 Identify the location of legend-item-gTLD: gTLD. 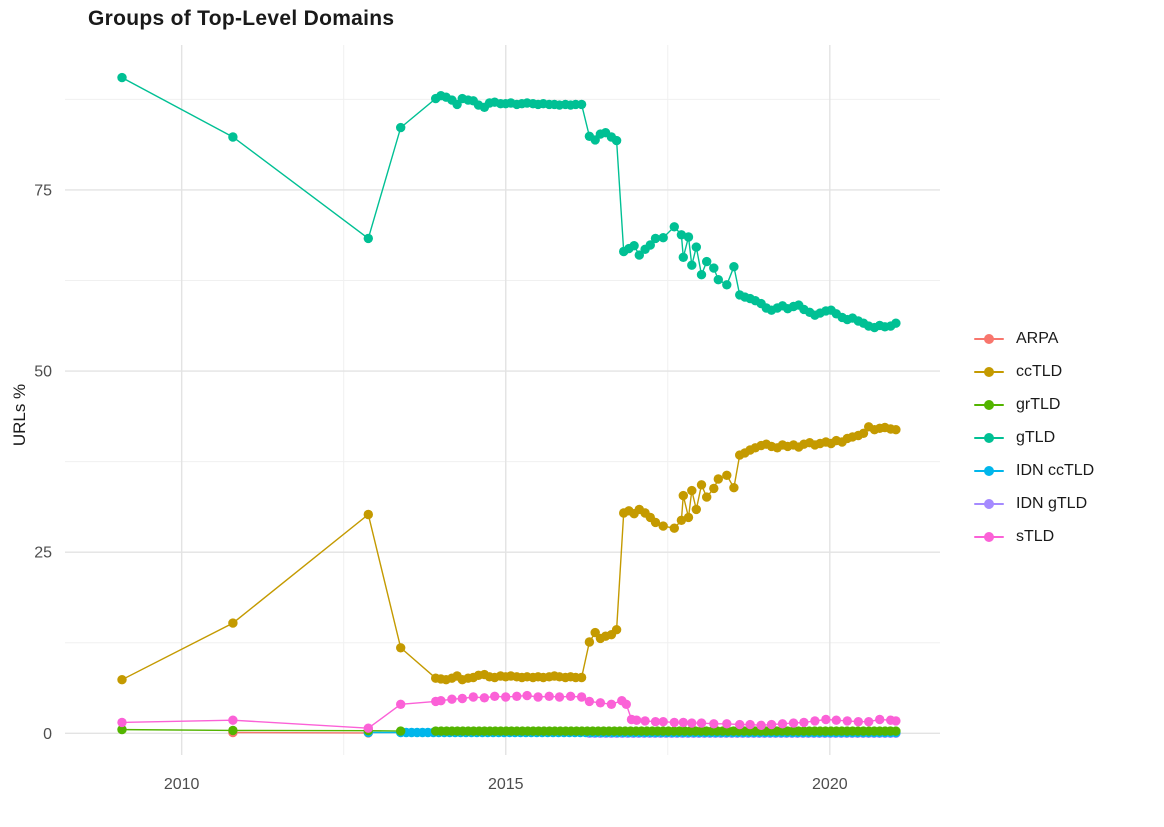
(1034, 437).